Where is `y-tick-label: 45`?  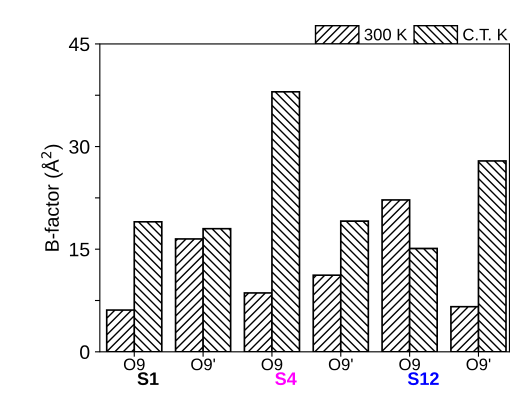
y-tick-label: 45 is located at coordinates (79, 45).